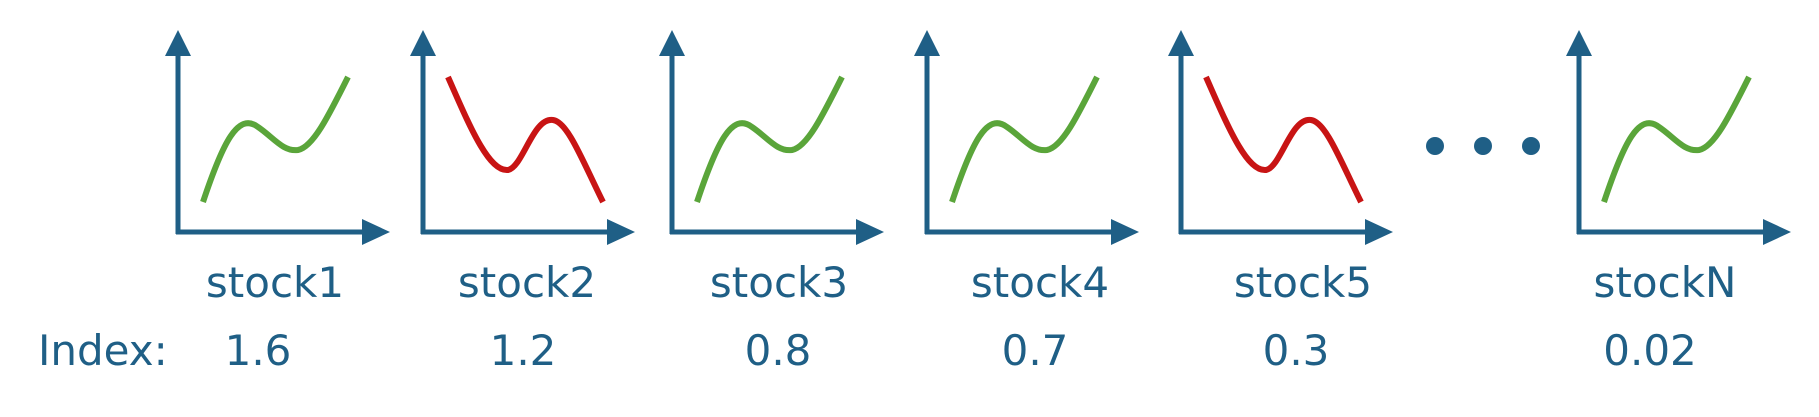 Image resolution: width=1819 pixels, height=417 pixels. Describe the element at coordinates (778, 350) in the screenshot. I see `index-value: 0.8` at that location.